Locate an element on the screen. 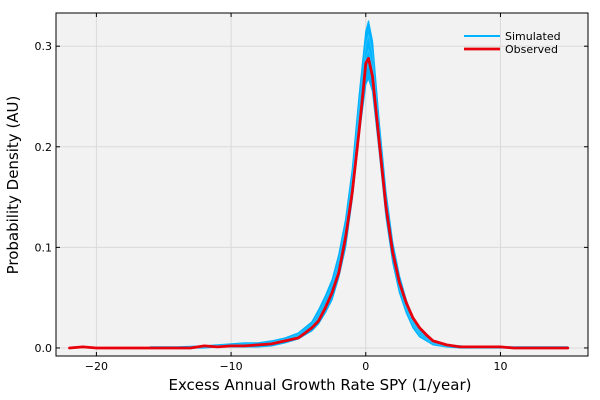 Image resolution: width=600 pixels, height=400 pixels. y-tick-label: 0.0 is located at coordinates (44, 348).